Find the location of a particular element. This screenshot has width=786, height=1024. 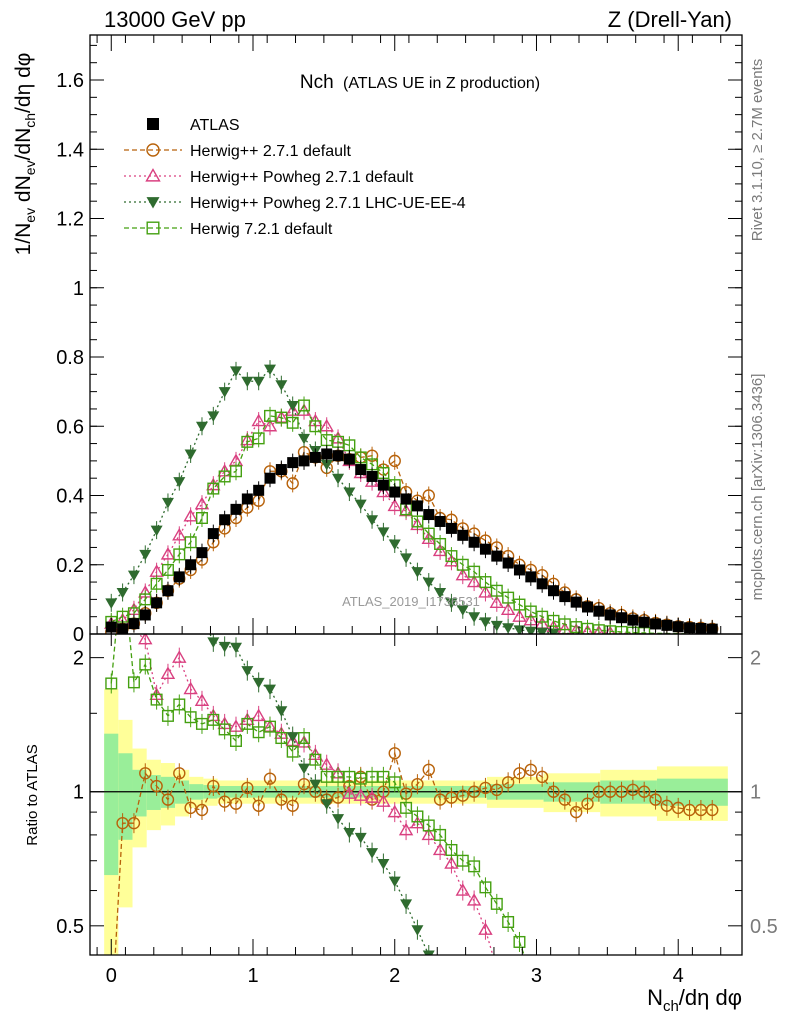

legend-entry: Herwig 7.2.1 default is located at coordinates (228, 229).